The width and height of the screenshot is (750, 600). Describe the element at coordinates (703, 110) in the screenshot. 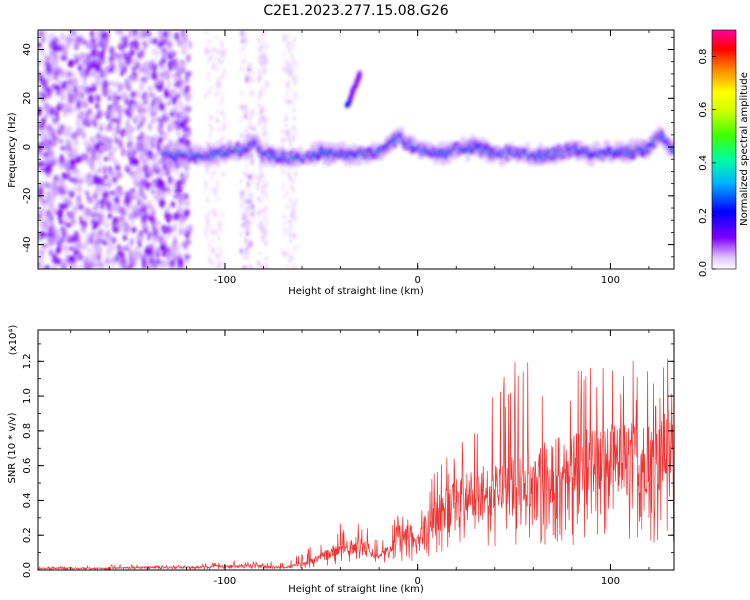

I see `colorbar-tick-label: 0.6` at that location.